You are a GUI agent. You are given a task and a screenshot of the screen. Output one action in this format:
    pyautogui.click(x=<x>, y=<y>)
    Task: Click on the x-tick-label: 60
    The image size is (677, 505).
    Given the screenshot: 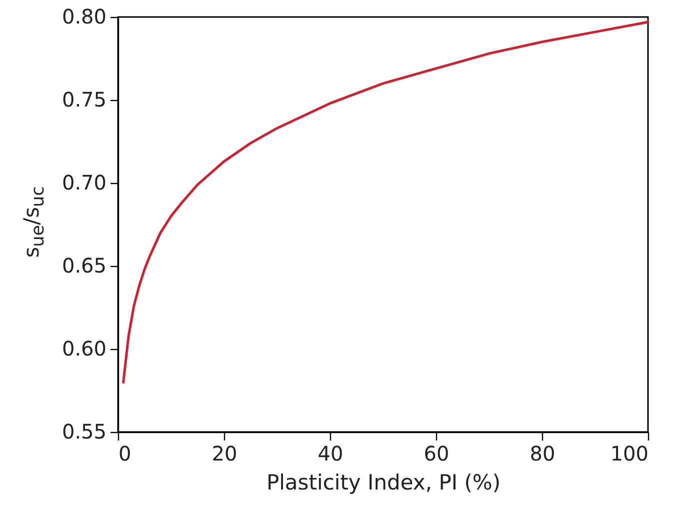 What is the action you would take?
    pyautogui.click(x=437, y=454)
    